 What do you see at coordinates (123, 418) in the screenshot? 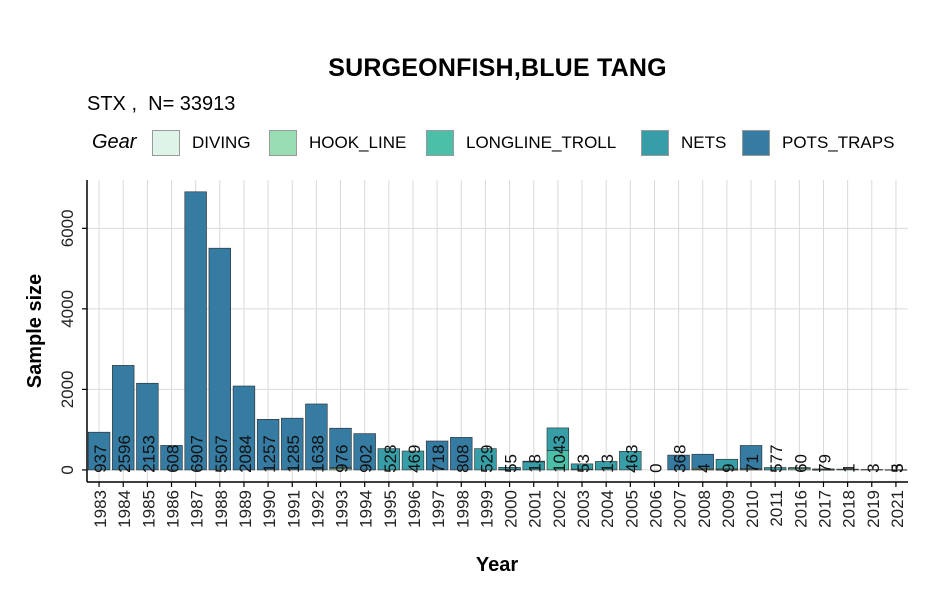
I see `bar-1984-pots-traps` at bounding box center [123, 418].